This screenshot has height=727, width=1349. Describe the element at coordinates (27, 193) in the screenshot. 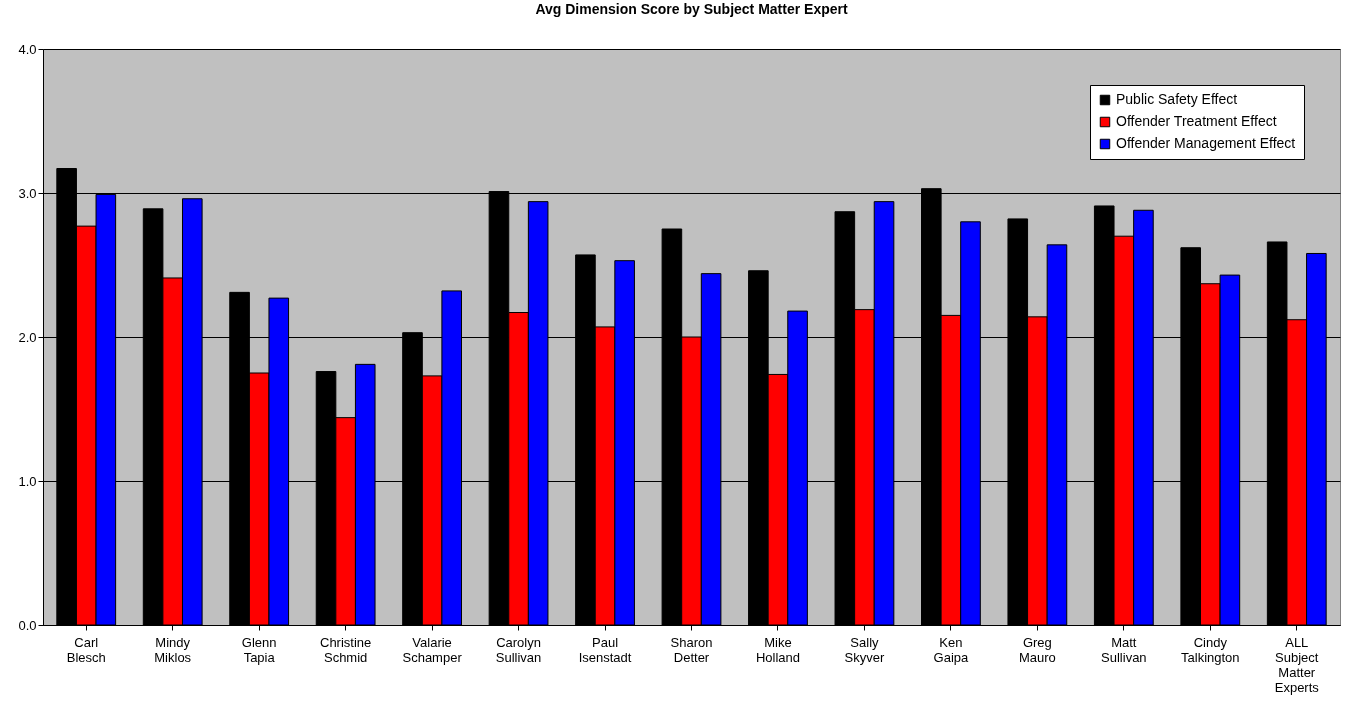

I see `y-tick-label: 3.0` at that location.